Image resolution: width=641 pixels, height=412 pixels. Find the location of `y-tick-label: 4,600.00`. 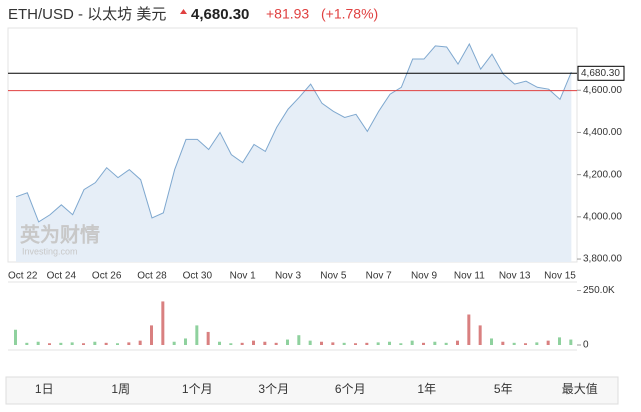

y-tick-label: 4,600.00 is located at coordinates (602, 90).